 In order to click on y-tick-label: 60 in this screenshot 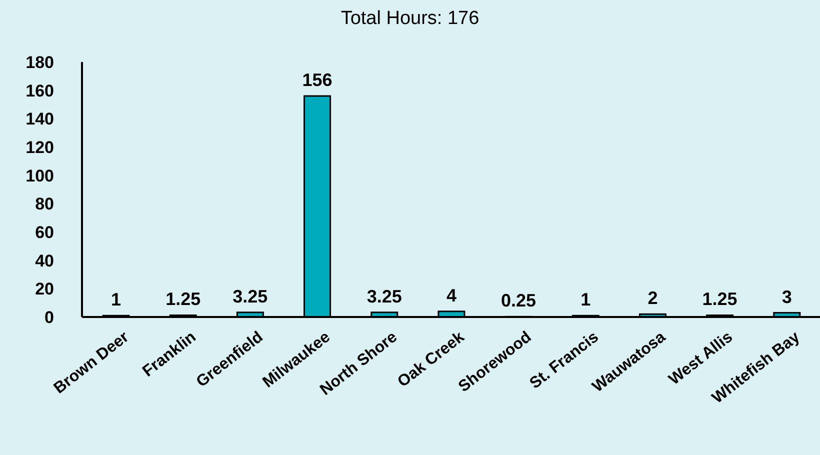, I will do `click(44, 232)`.